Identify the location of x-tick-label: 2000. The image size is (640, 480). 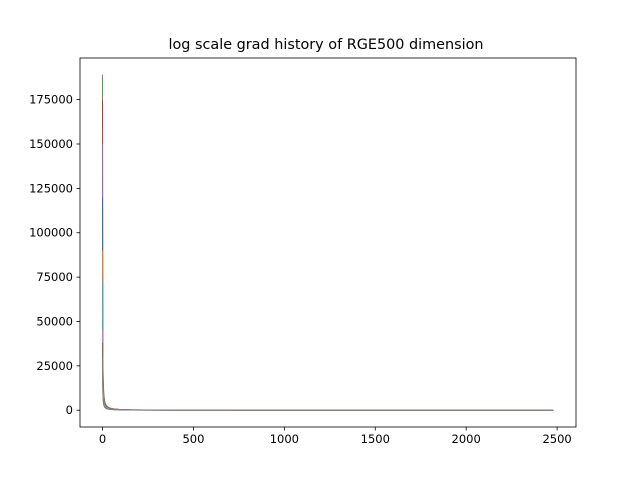
(466, 439).